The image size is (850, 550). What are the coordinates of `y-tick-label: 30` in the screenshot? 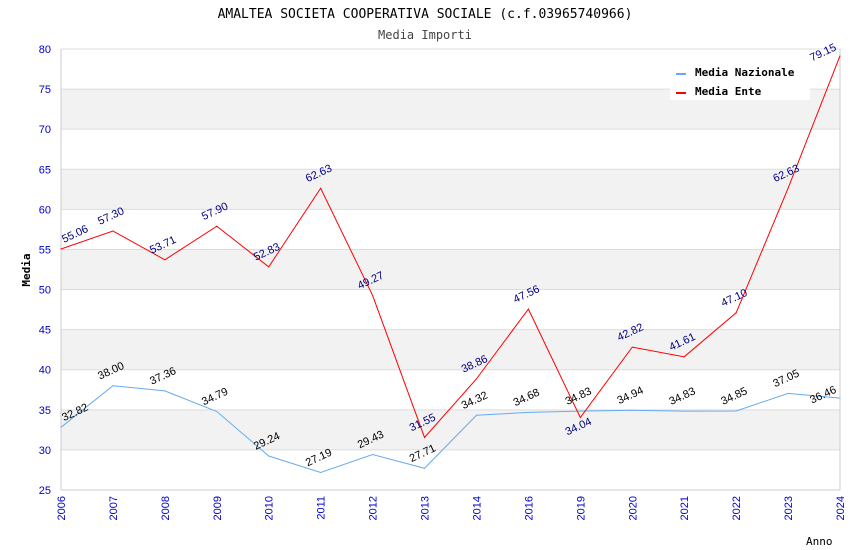 It's located at (45, 451).